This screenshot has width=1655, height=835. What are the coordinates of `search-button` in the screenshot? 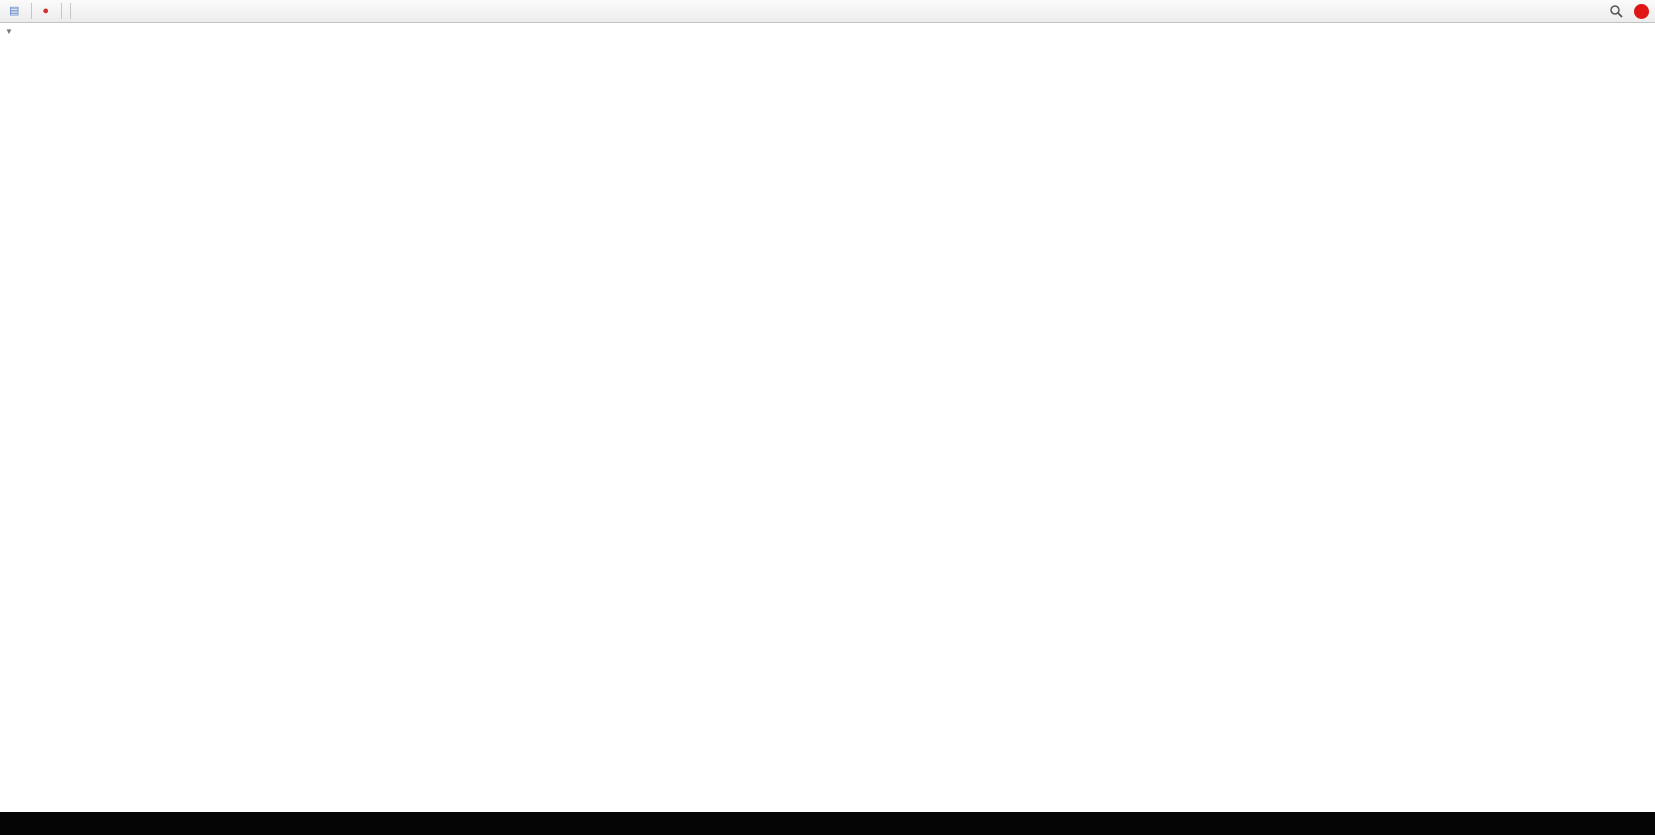 It's located at (1616, 11).